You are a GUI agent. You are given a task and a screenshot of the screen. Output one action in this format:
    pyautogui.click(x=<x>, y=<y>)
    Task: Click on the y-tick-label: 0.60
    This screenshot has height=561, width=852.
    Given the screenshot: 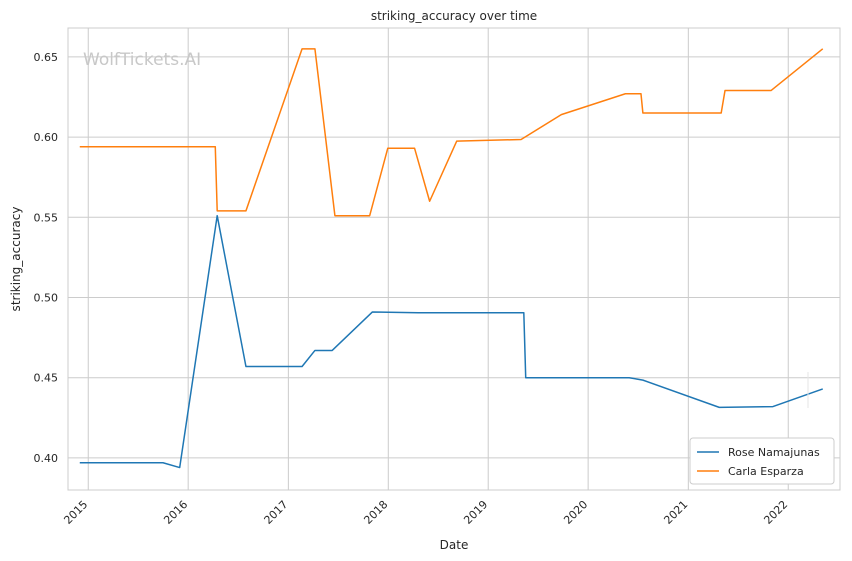 What is the action you would take?
    pyautogui.click(x=46, y=137)
    